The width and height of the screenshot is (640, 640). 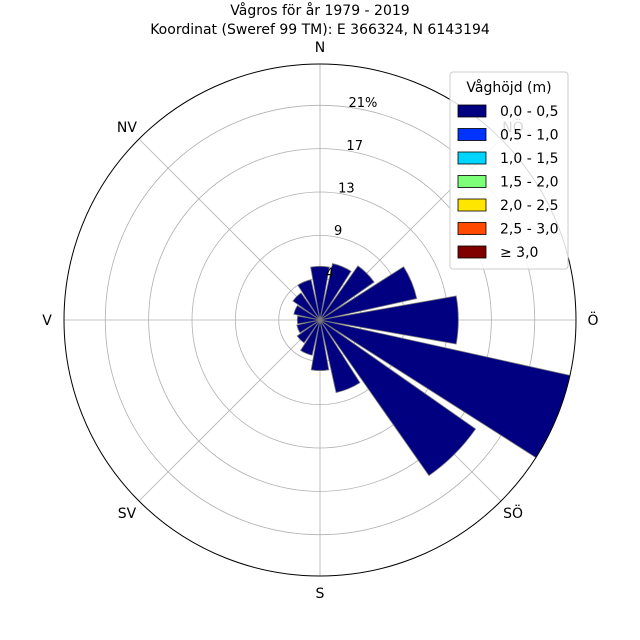 What do you see at coordinates (529, 159) in the screenshot?
I see `legend-label-2: 1,0 - 1,5` at bounding box center [529, 159].